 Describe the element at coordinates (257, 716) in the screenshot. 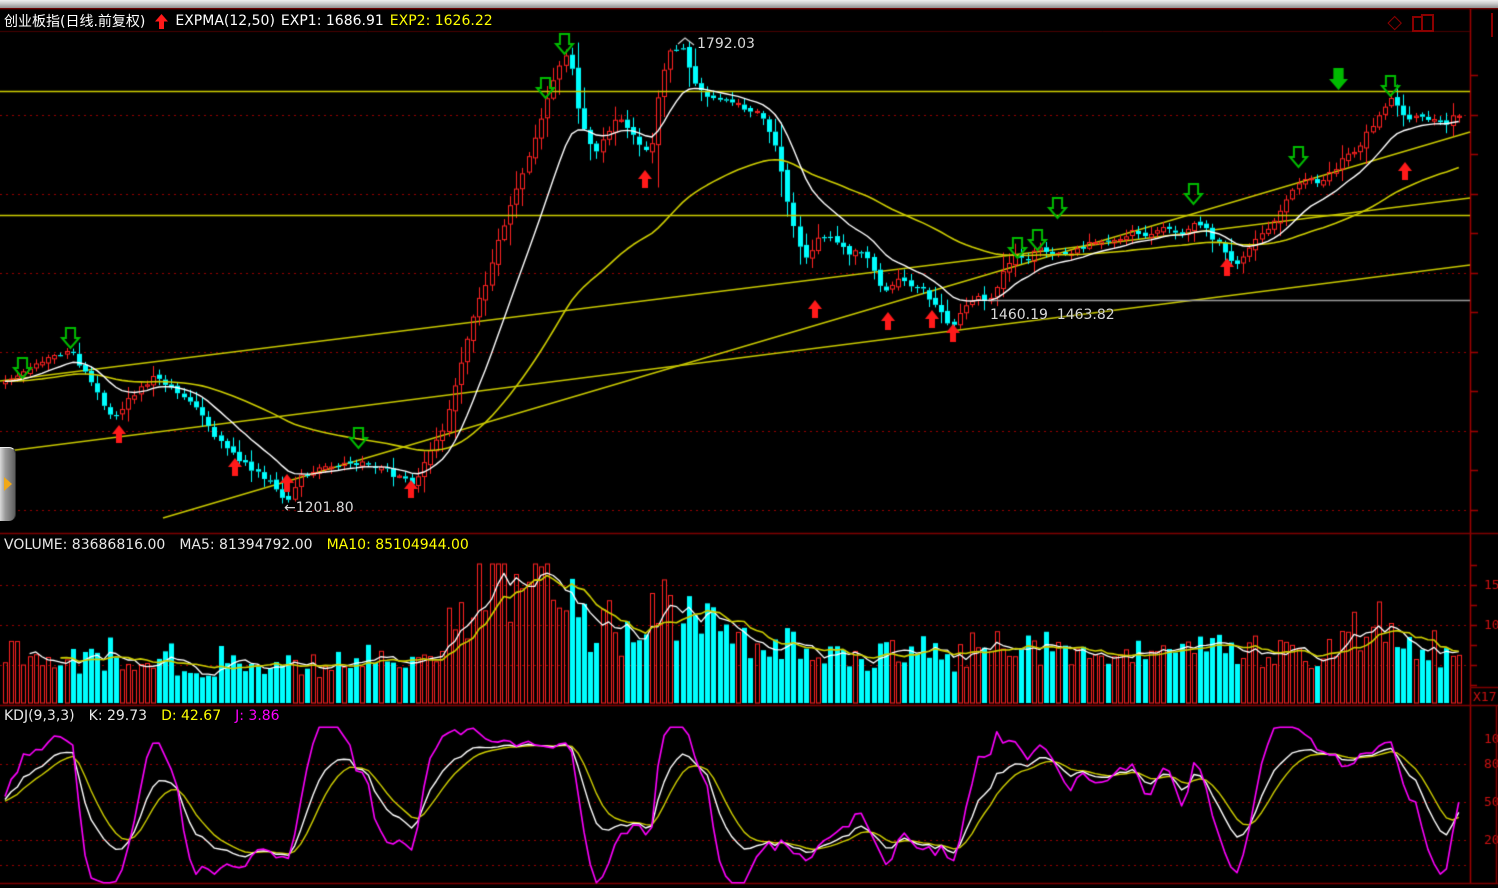

I see `kdj-j-value: J: 3.86` at that location.